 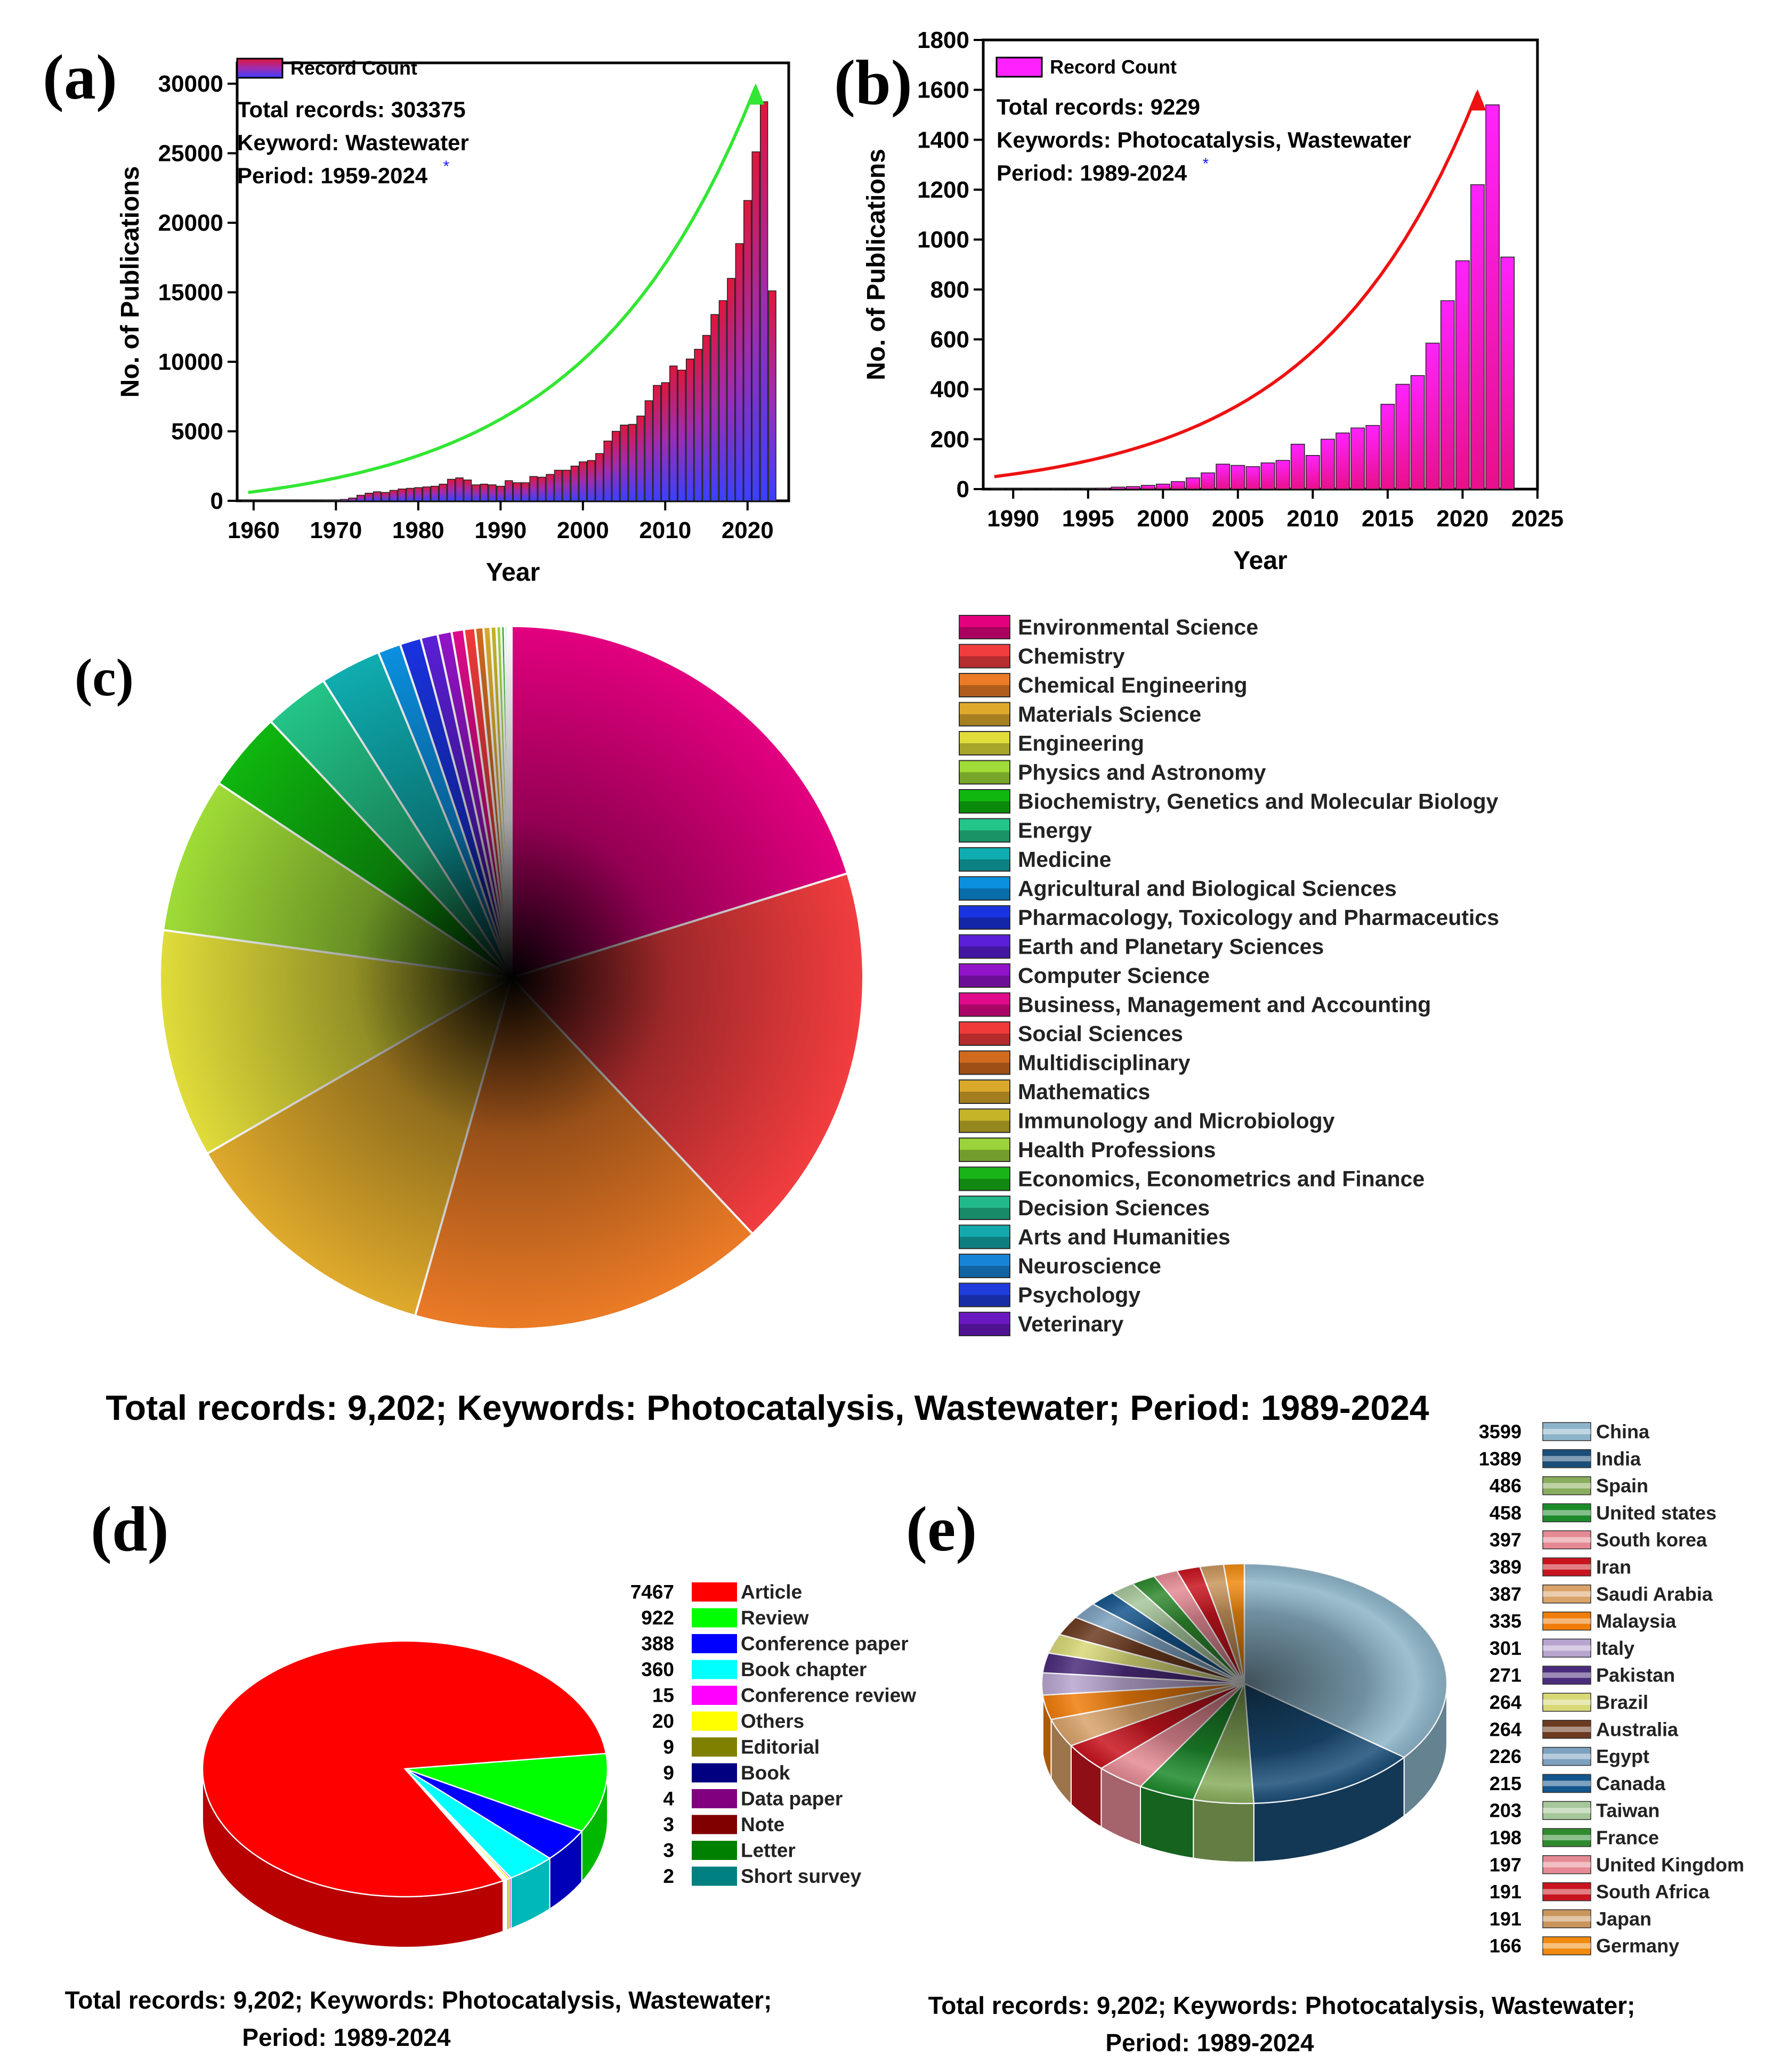 I want to click on legend-count: 197, so click(x=1505, y=1865).